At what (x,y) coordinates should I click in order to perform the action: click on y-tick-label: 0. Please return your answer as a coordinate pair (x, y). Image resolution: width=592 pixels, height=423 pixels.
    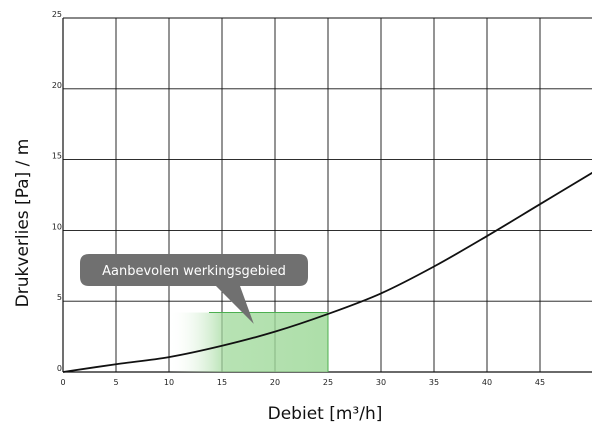
    Looking at the image, I should click on (59, 368).